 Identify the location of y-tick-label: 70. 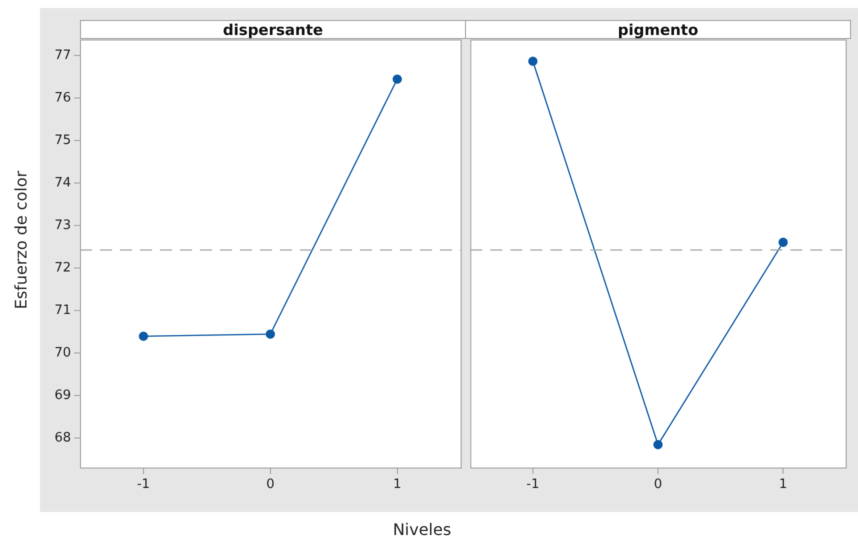
(62, 353).